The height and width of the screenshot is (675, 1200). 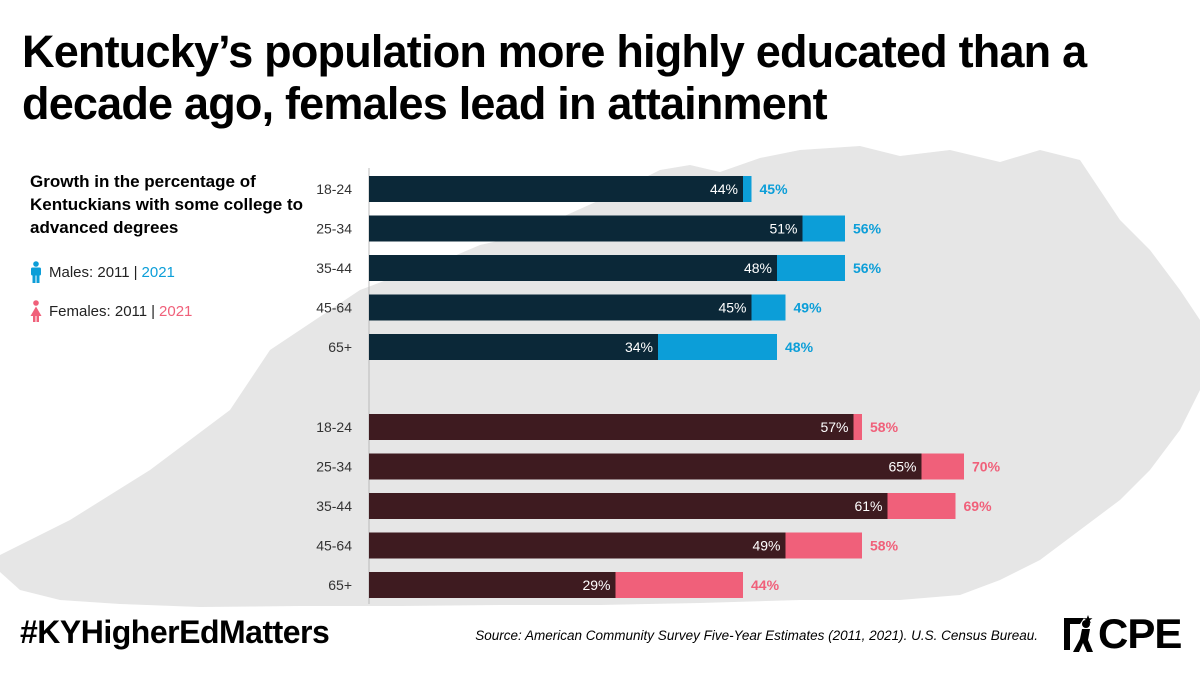 What do you see at coordinates (774, 189) in the screenshot?
I see `data-label-2021-males-18-24: 45%` at bounding box center [774, 189].